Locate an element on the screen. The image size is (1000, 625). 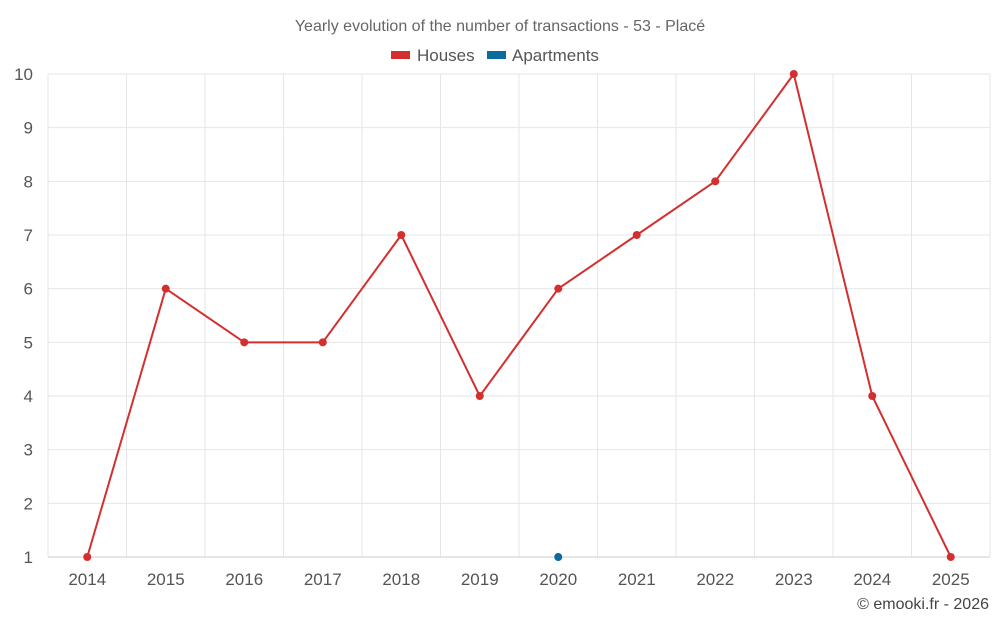
y-tick-label: 5 is located at coordinates (28, 342).